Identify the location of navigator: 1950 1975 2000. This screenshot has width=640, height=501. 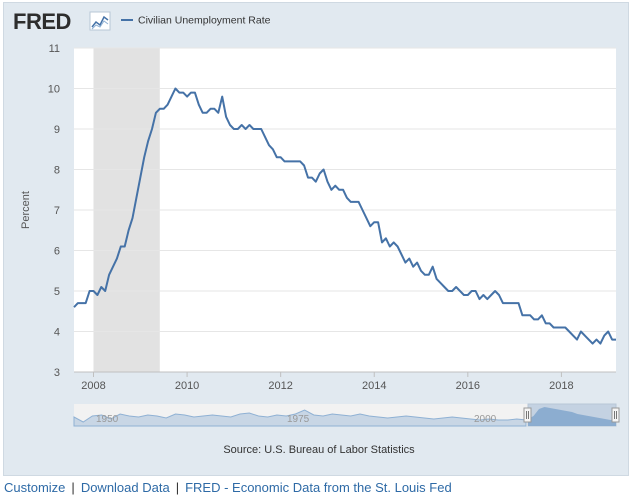
(346, 415).